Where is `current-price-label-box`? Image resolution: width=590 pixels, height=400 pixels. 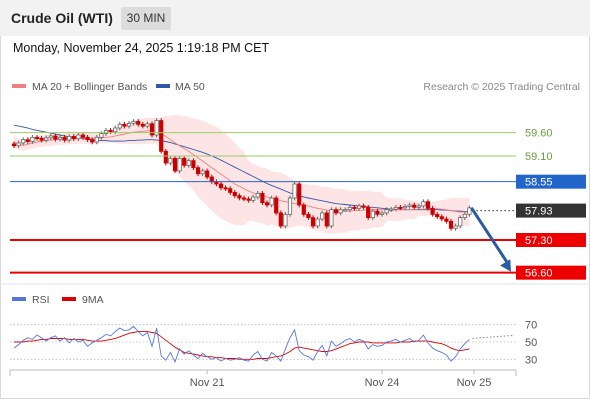 current-price-label-box is located at coordinates (551, 210).